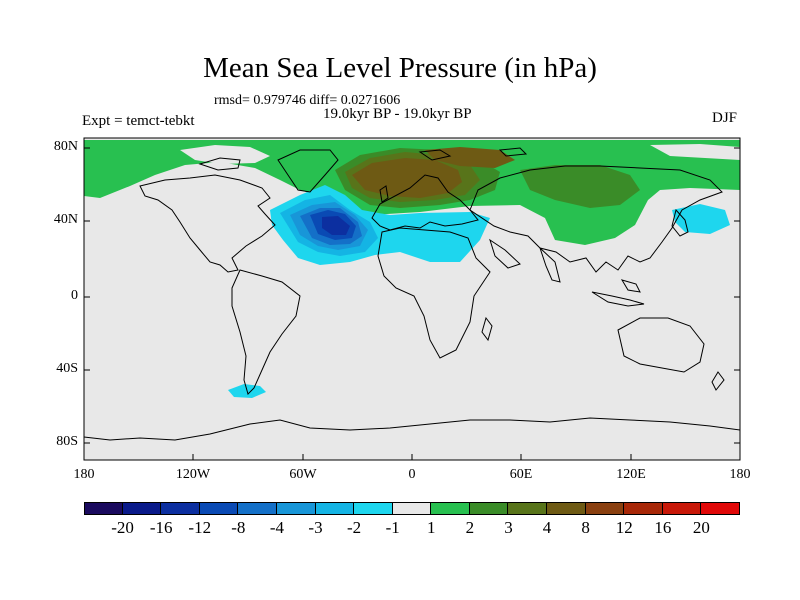 Image resolution: width=800 pixels, height=600 pixels. What do you see at coordinates (596, 219) in the screenshot?
I see `coast-asia` at bounding box center [596, 219].